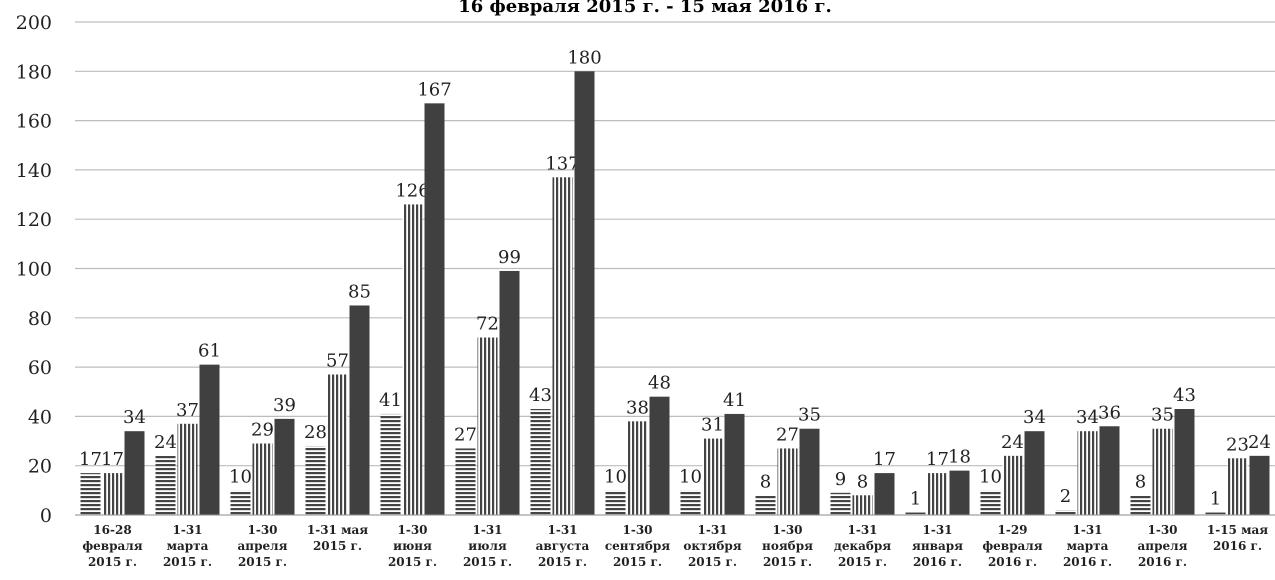 This screenshot has height=580, width=1275. What do you see at coordinates (434, 89) in the screenshot?
I see `data-label: 167` at bounding box center [434, 89].